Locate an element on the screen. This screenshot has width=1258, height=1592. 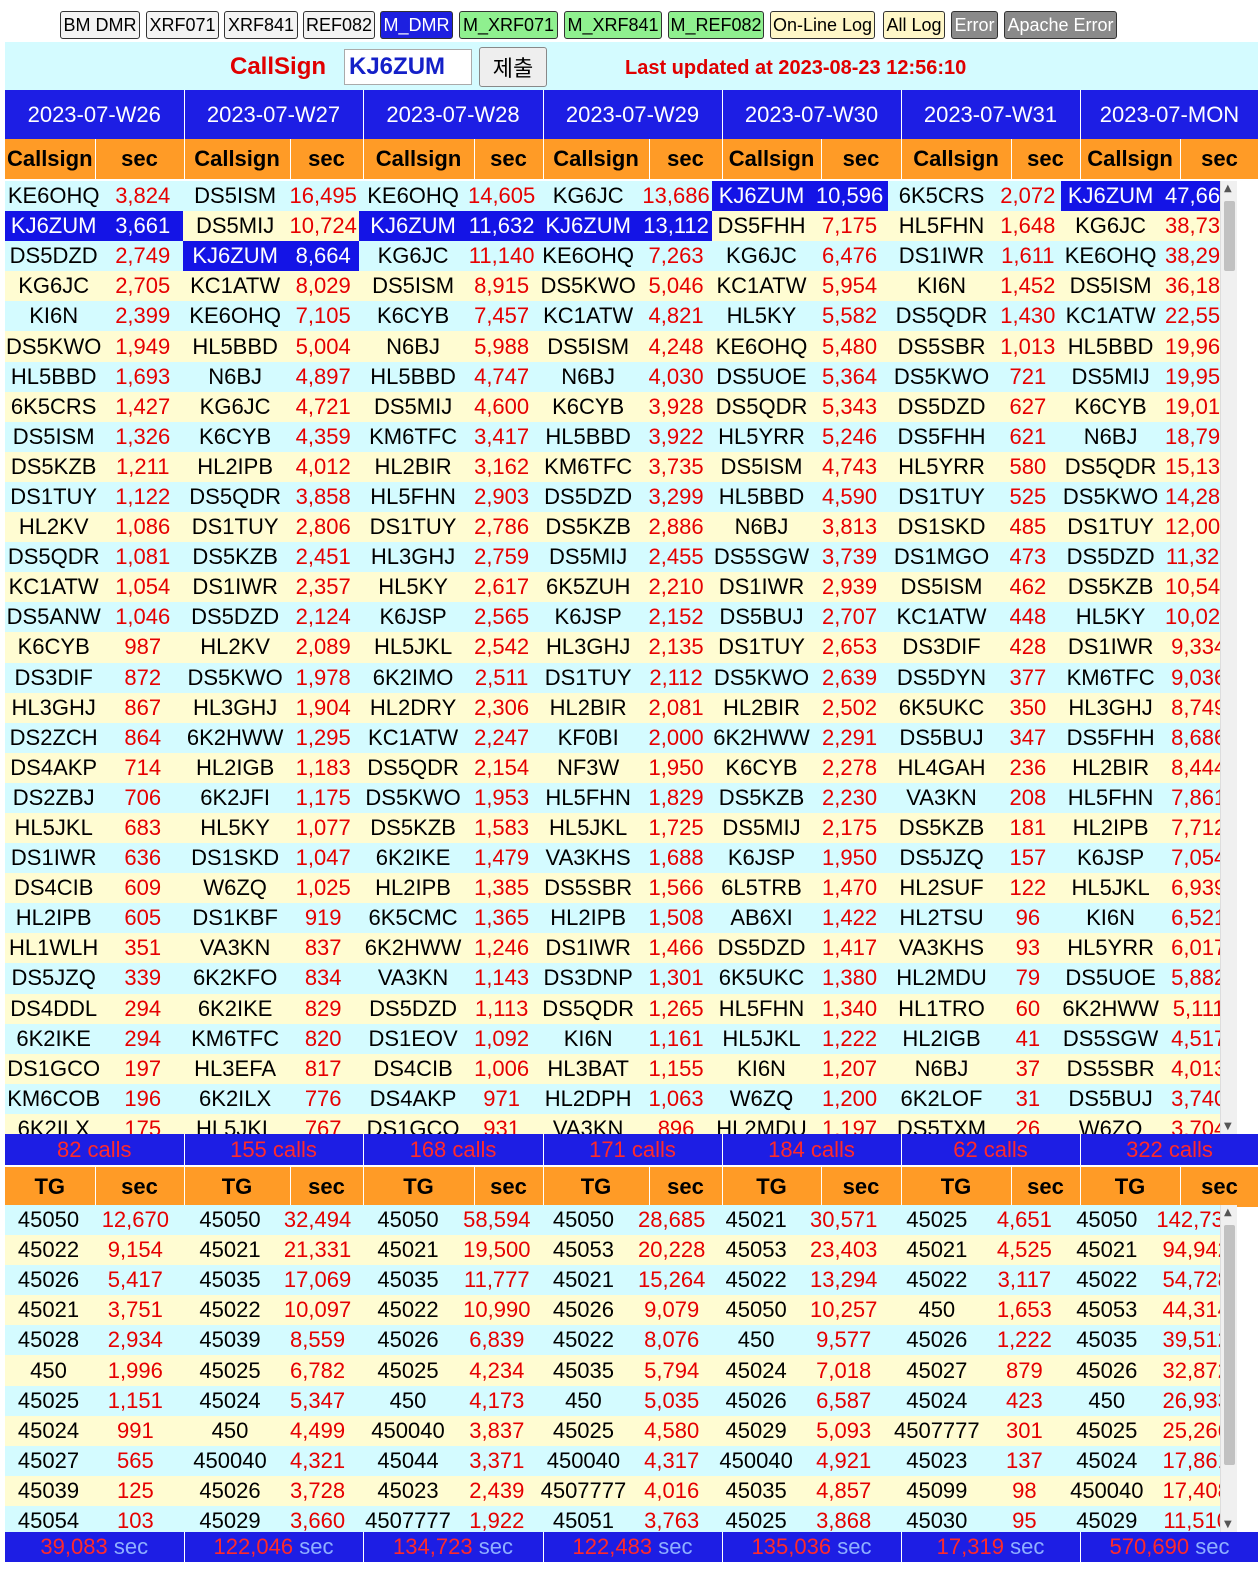
callsign-cell: DS5KZB is located at coordinates (413, 828).